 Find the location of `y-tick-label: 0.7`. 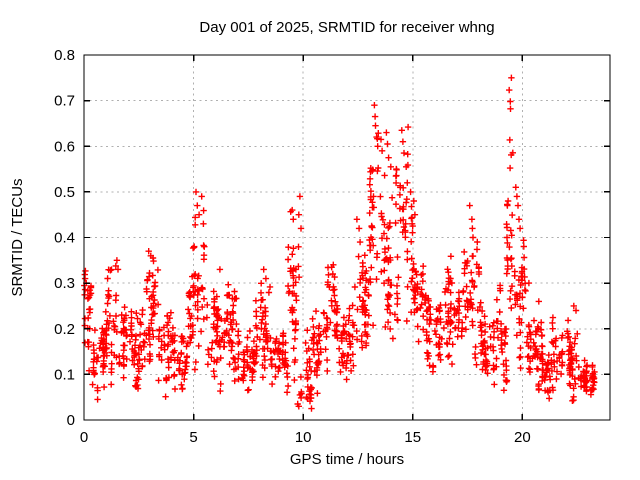

y-tick-label: 0.7 is located at coordinates (64, 101).